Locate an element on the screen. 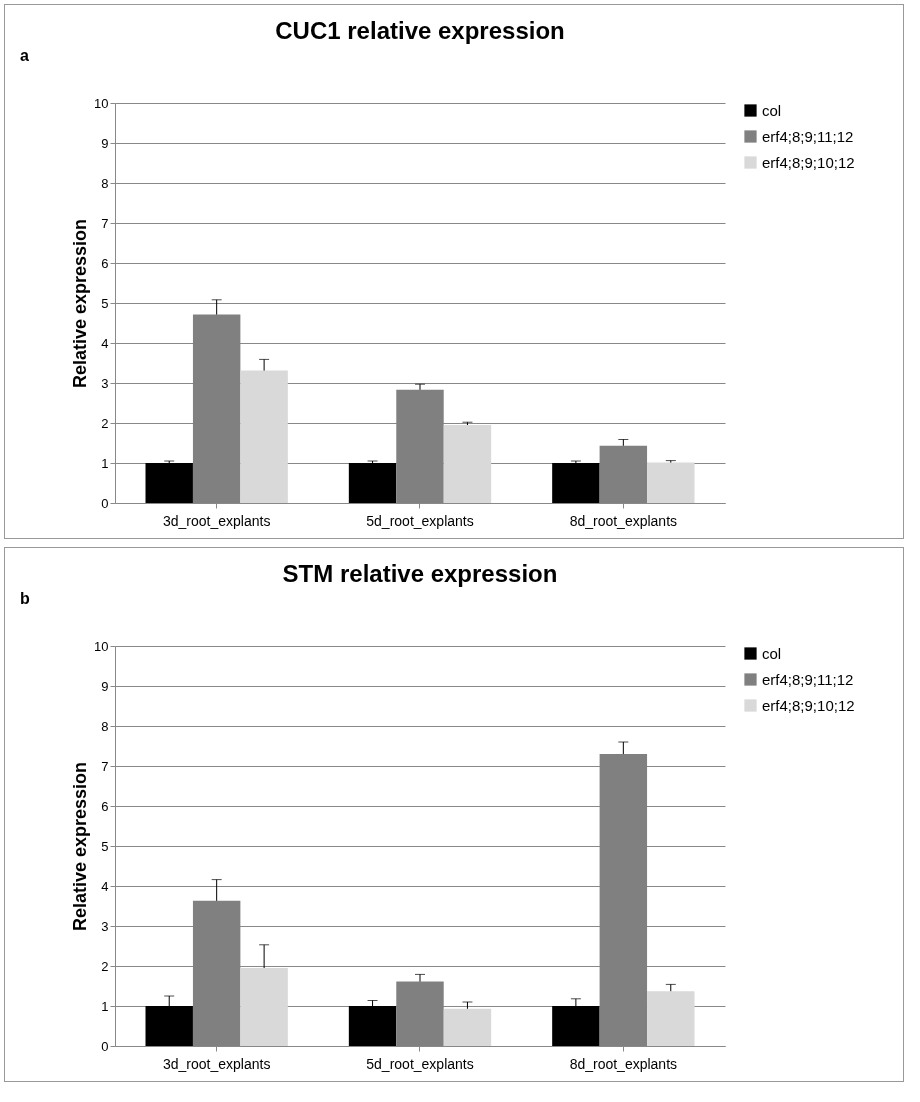  chart-title: CUC1 relative expression is located at coordinates (420, 30).